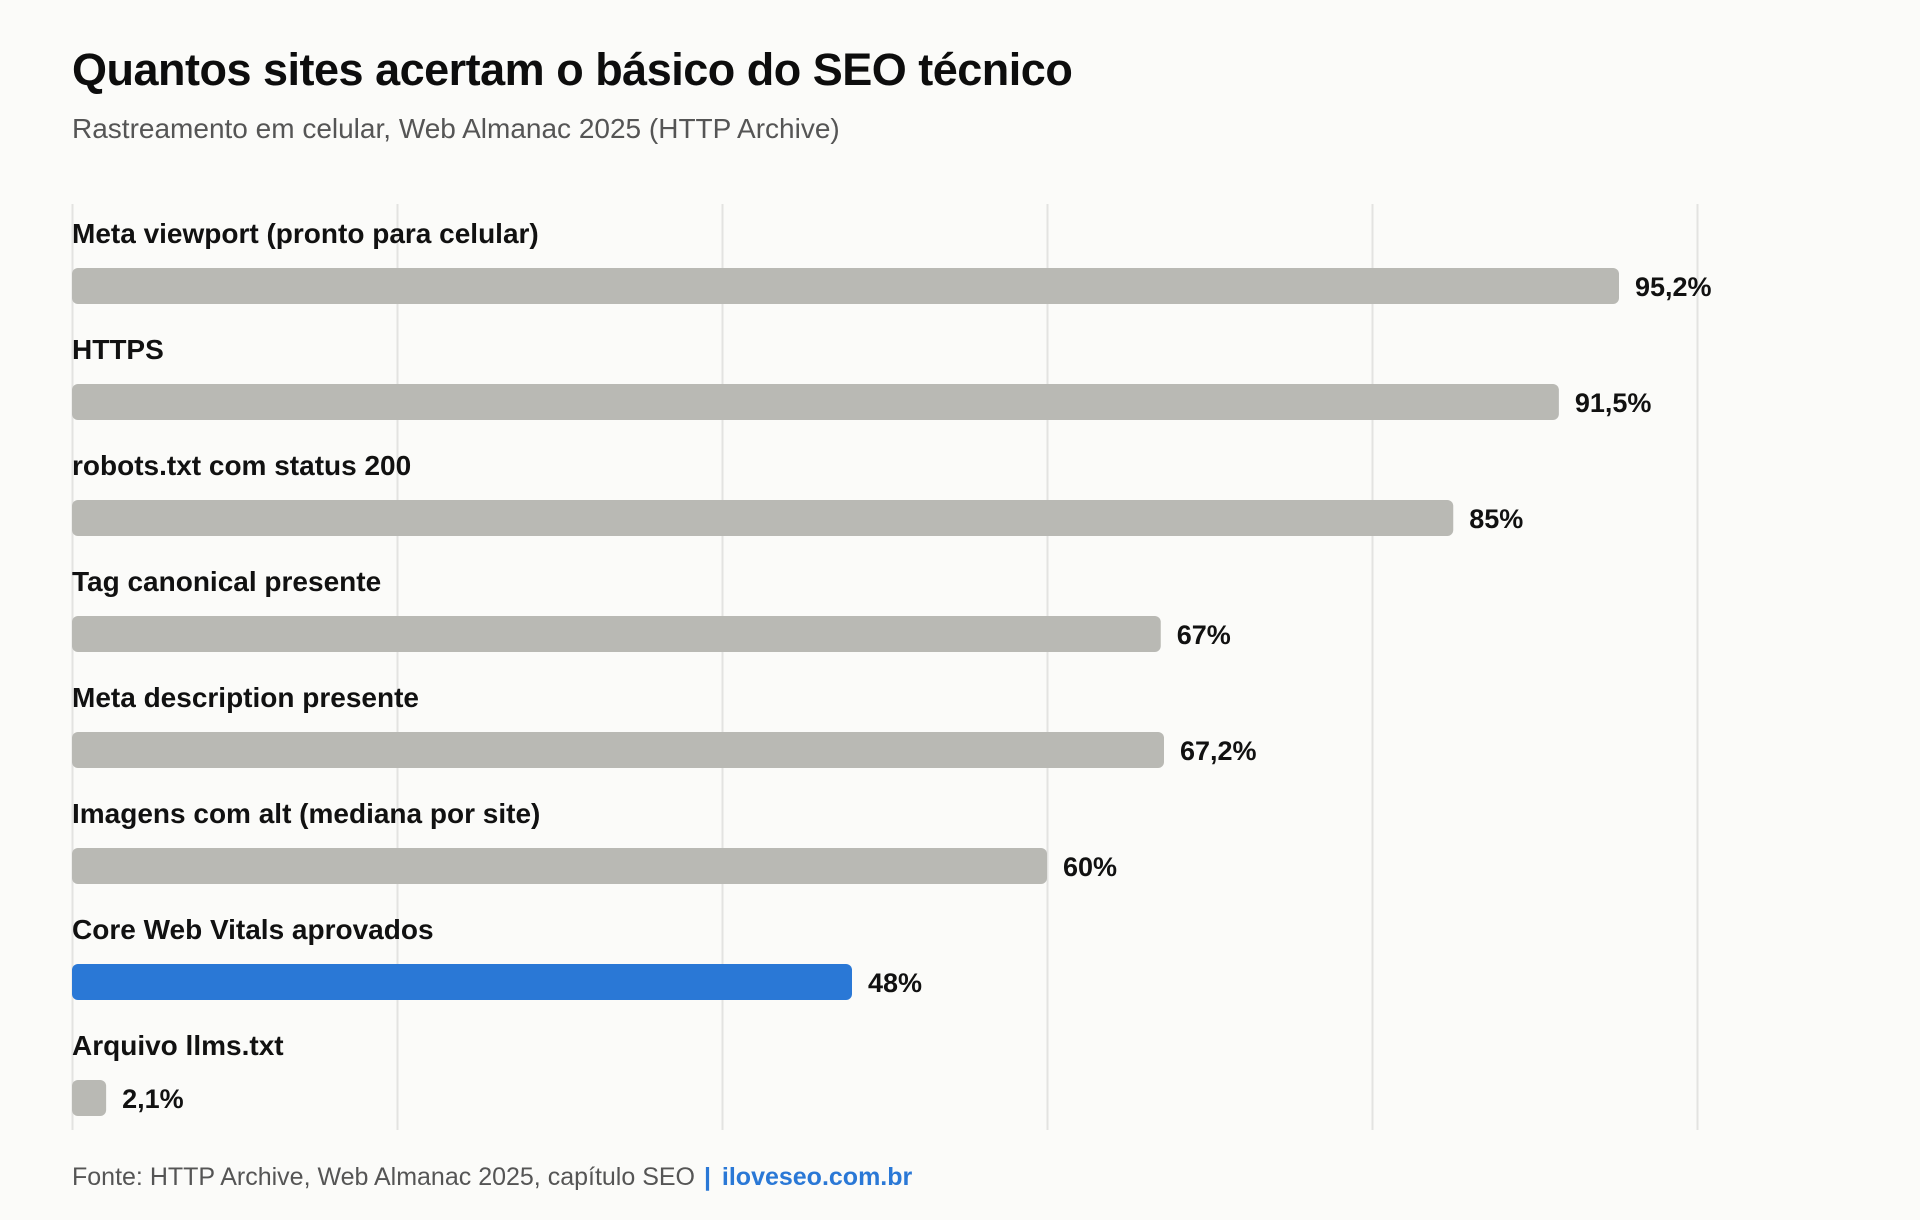 Image resolution: width=1920 pixels, height=1220 pixels. What do you see at coordinates (118, 349) in the screenshot?
I see `category-label: HTTPS` at bounding box center [118, 349].